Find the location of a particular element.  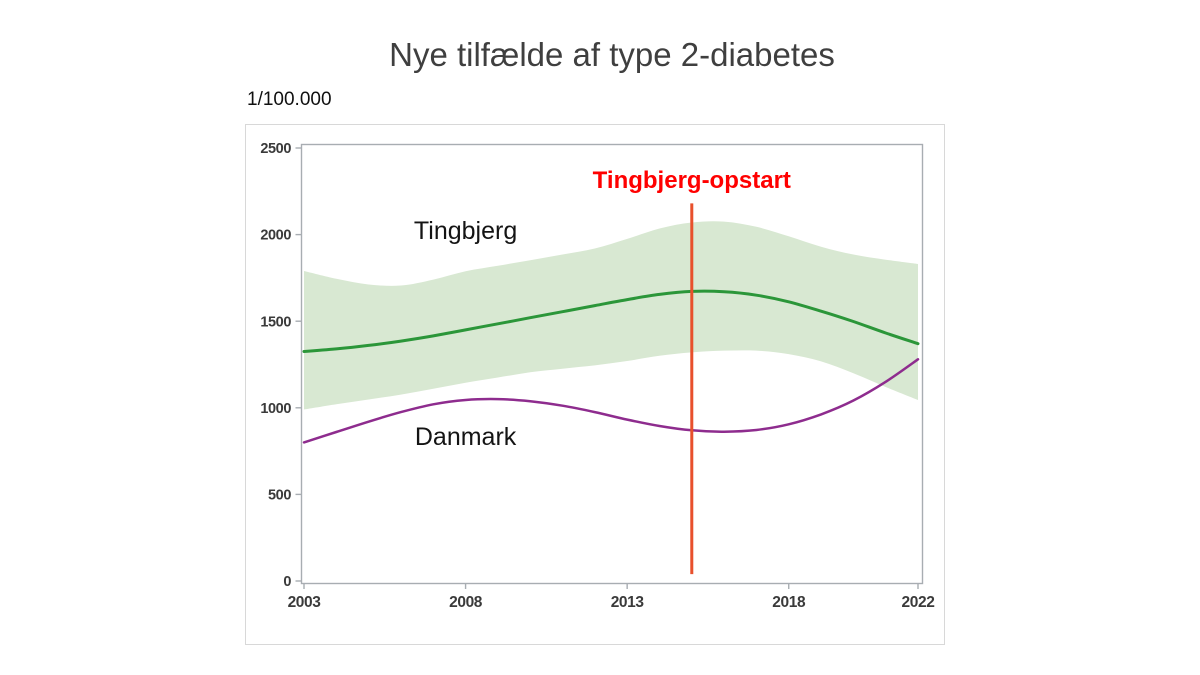

y-tick-label: 1500 is located at coordinates (275, 322).